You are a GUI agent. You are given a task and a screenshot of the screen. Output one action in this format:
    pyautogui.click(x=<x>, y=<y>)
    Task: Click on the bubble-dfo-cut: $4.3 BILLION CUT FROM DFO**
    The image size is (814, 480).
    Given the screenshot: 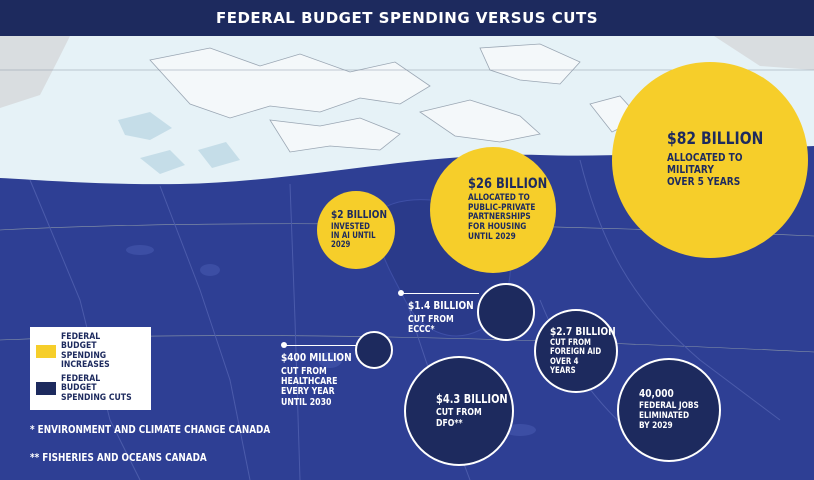 What is the action you would take?
    pyautogui.click(x=459, y=411)
    